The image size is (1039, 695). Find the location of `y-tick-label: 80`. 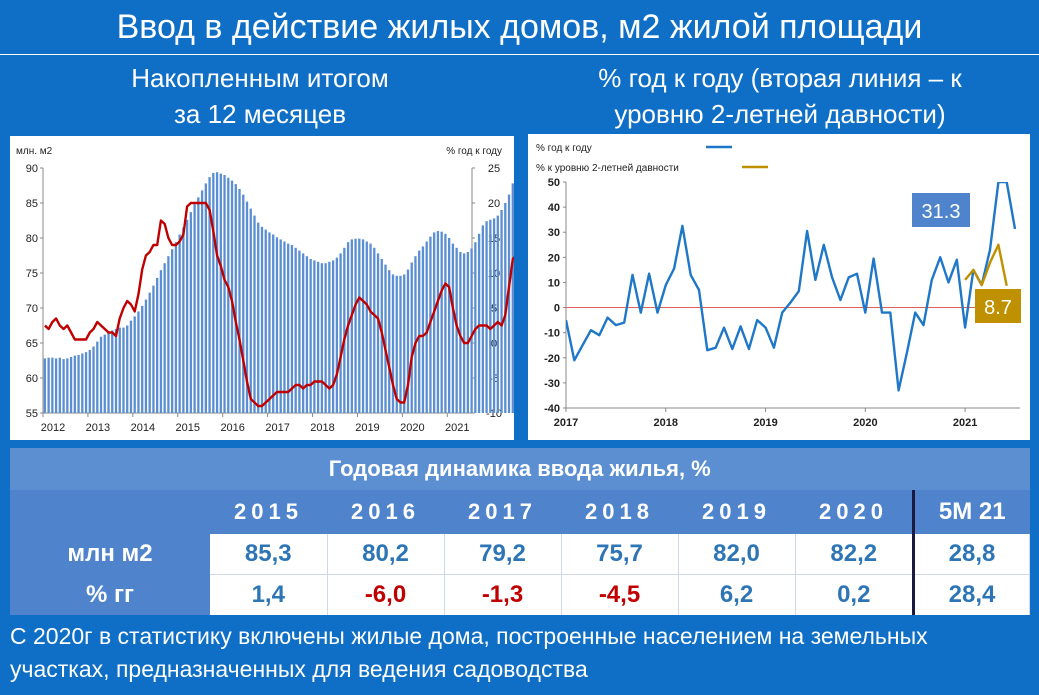

y-tick-label: 80 is located at coordinates (32, 239).